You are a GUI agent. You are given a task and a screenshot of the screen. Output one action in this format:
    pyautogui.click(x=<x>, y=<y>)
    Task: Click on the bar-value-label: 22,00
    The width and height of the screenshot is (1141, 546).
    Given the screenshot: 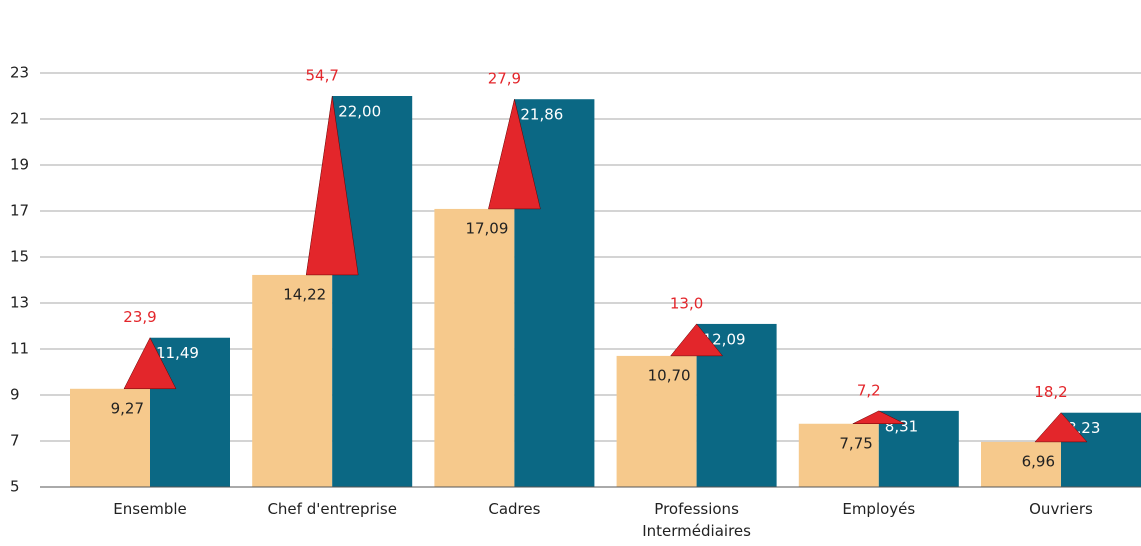 What is the action you would take?
    pyautogui.click(x=359, y=112)
    